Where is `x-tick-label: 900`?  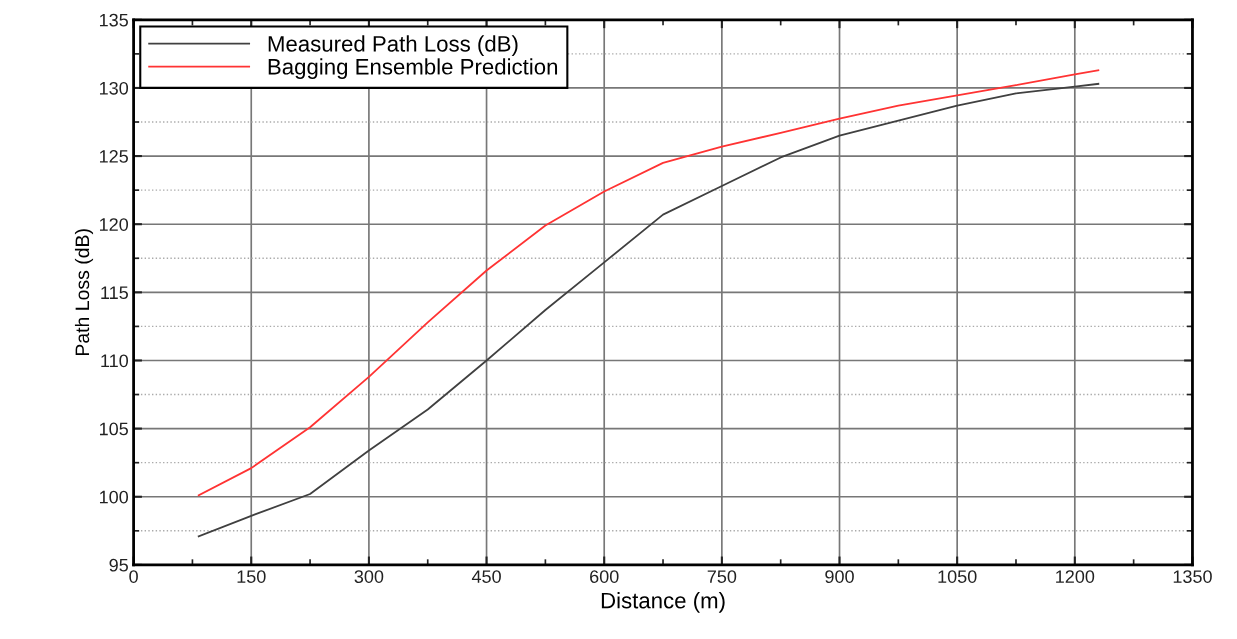 x-tick-label: 900 is located at coordinates (839, 576).